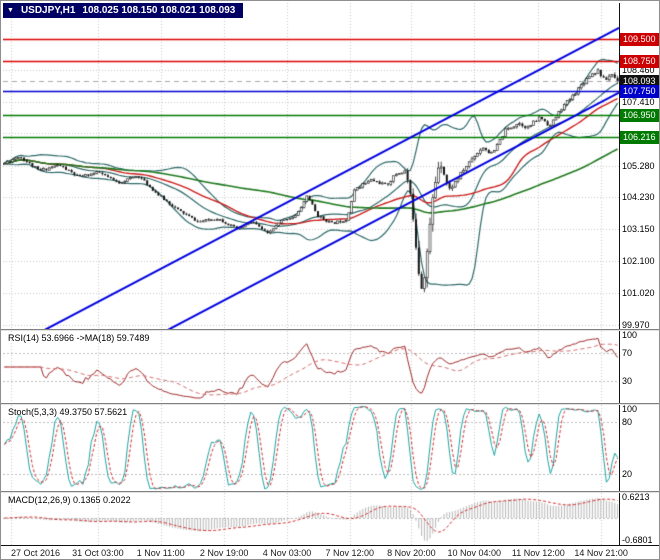 The image size is (660, 560). Describe the element at coordinates (638, 293) in the screenshot. I see `price-axis-label: 101.020` at that location.